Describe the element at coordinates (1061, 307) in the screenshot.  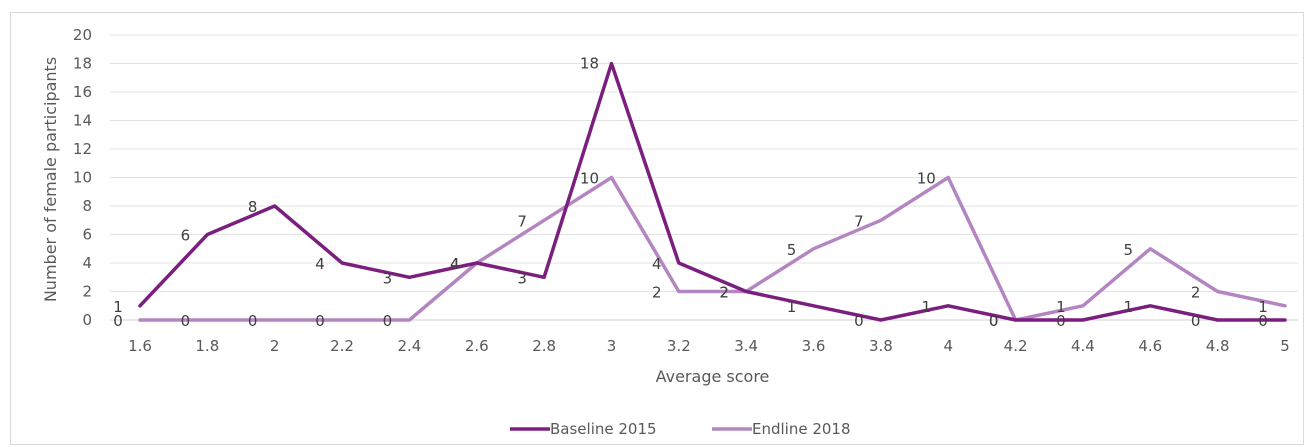
I see `data-label-s1-14: 1` at that location.